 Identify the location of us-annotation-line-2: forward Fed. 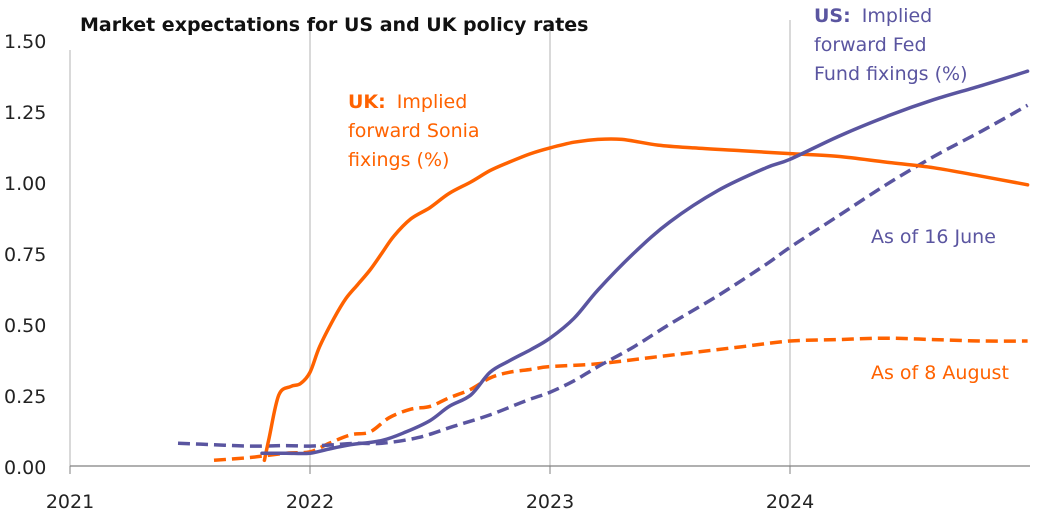
(870, 45).